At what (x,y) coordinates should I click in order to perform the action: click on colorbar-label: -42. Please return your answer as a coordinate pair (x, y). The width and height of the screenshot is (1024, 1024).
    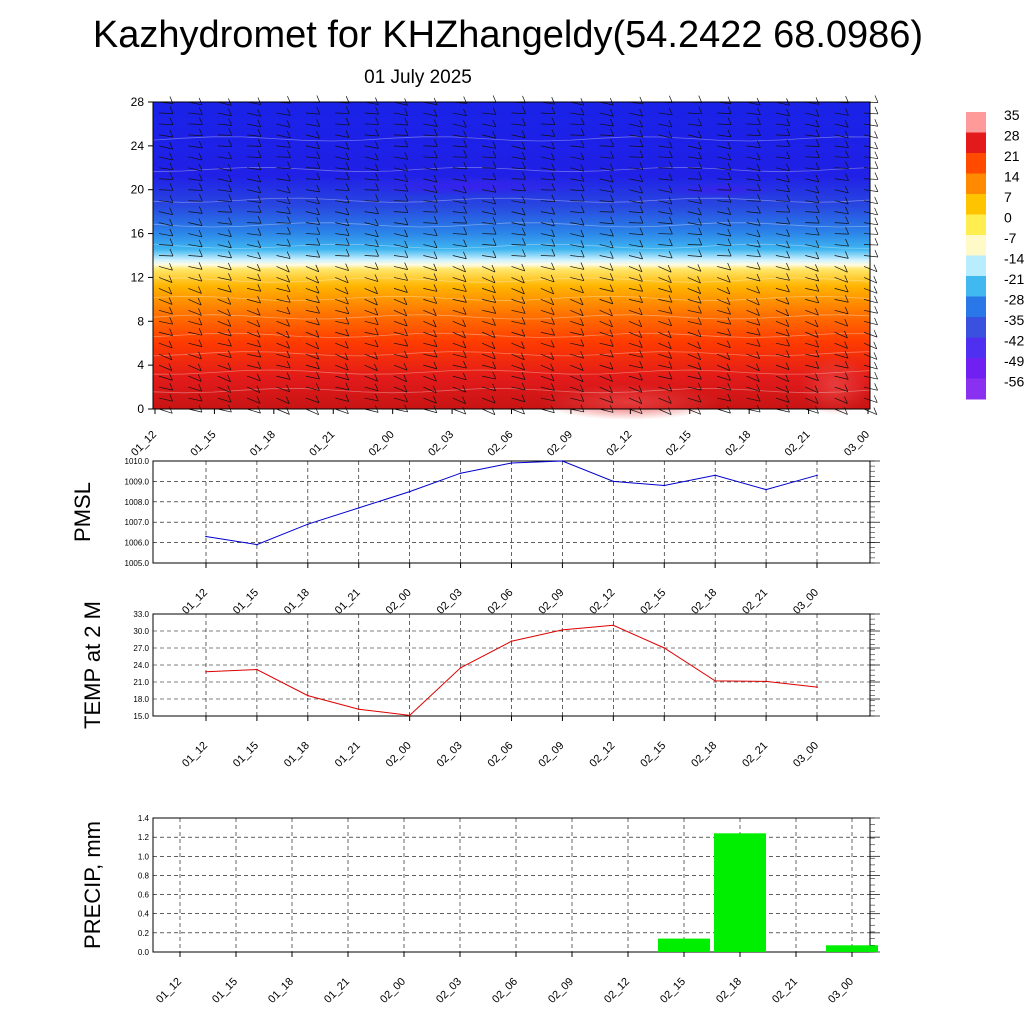
    Looking at the image, I should click on (1014, 341).